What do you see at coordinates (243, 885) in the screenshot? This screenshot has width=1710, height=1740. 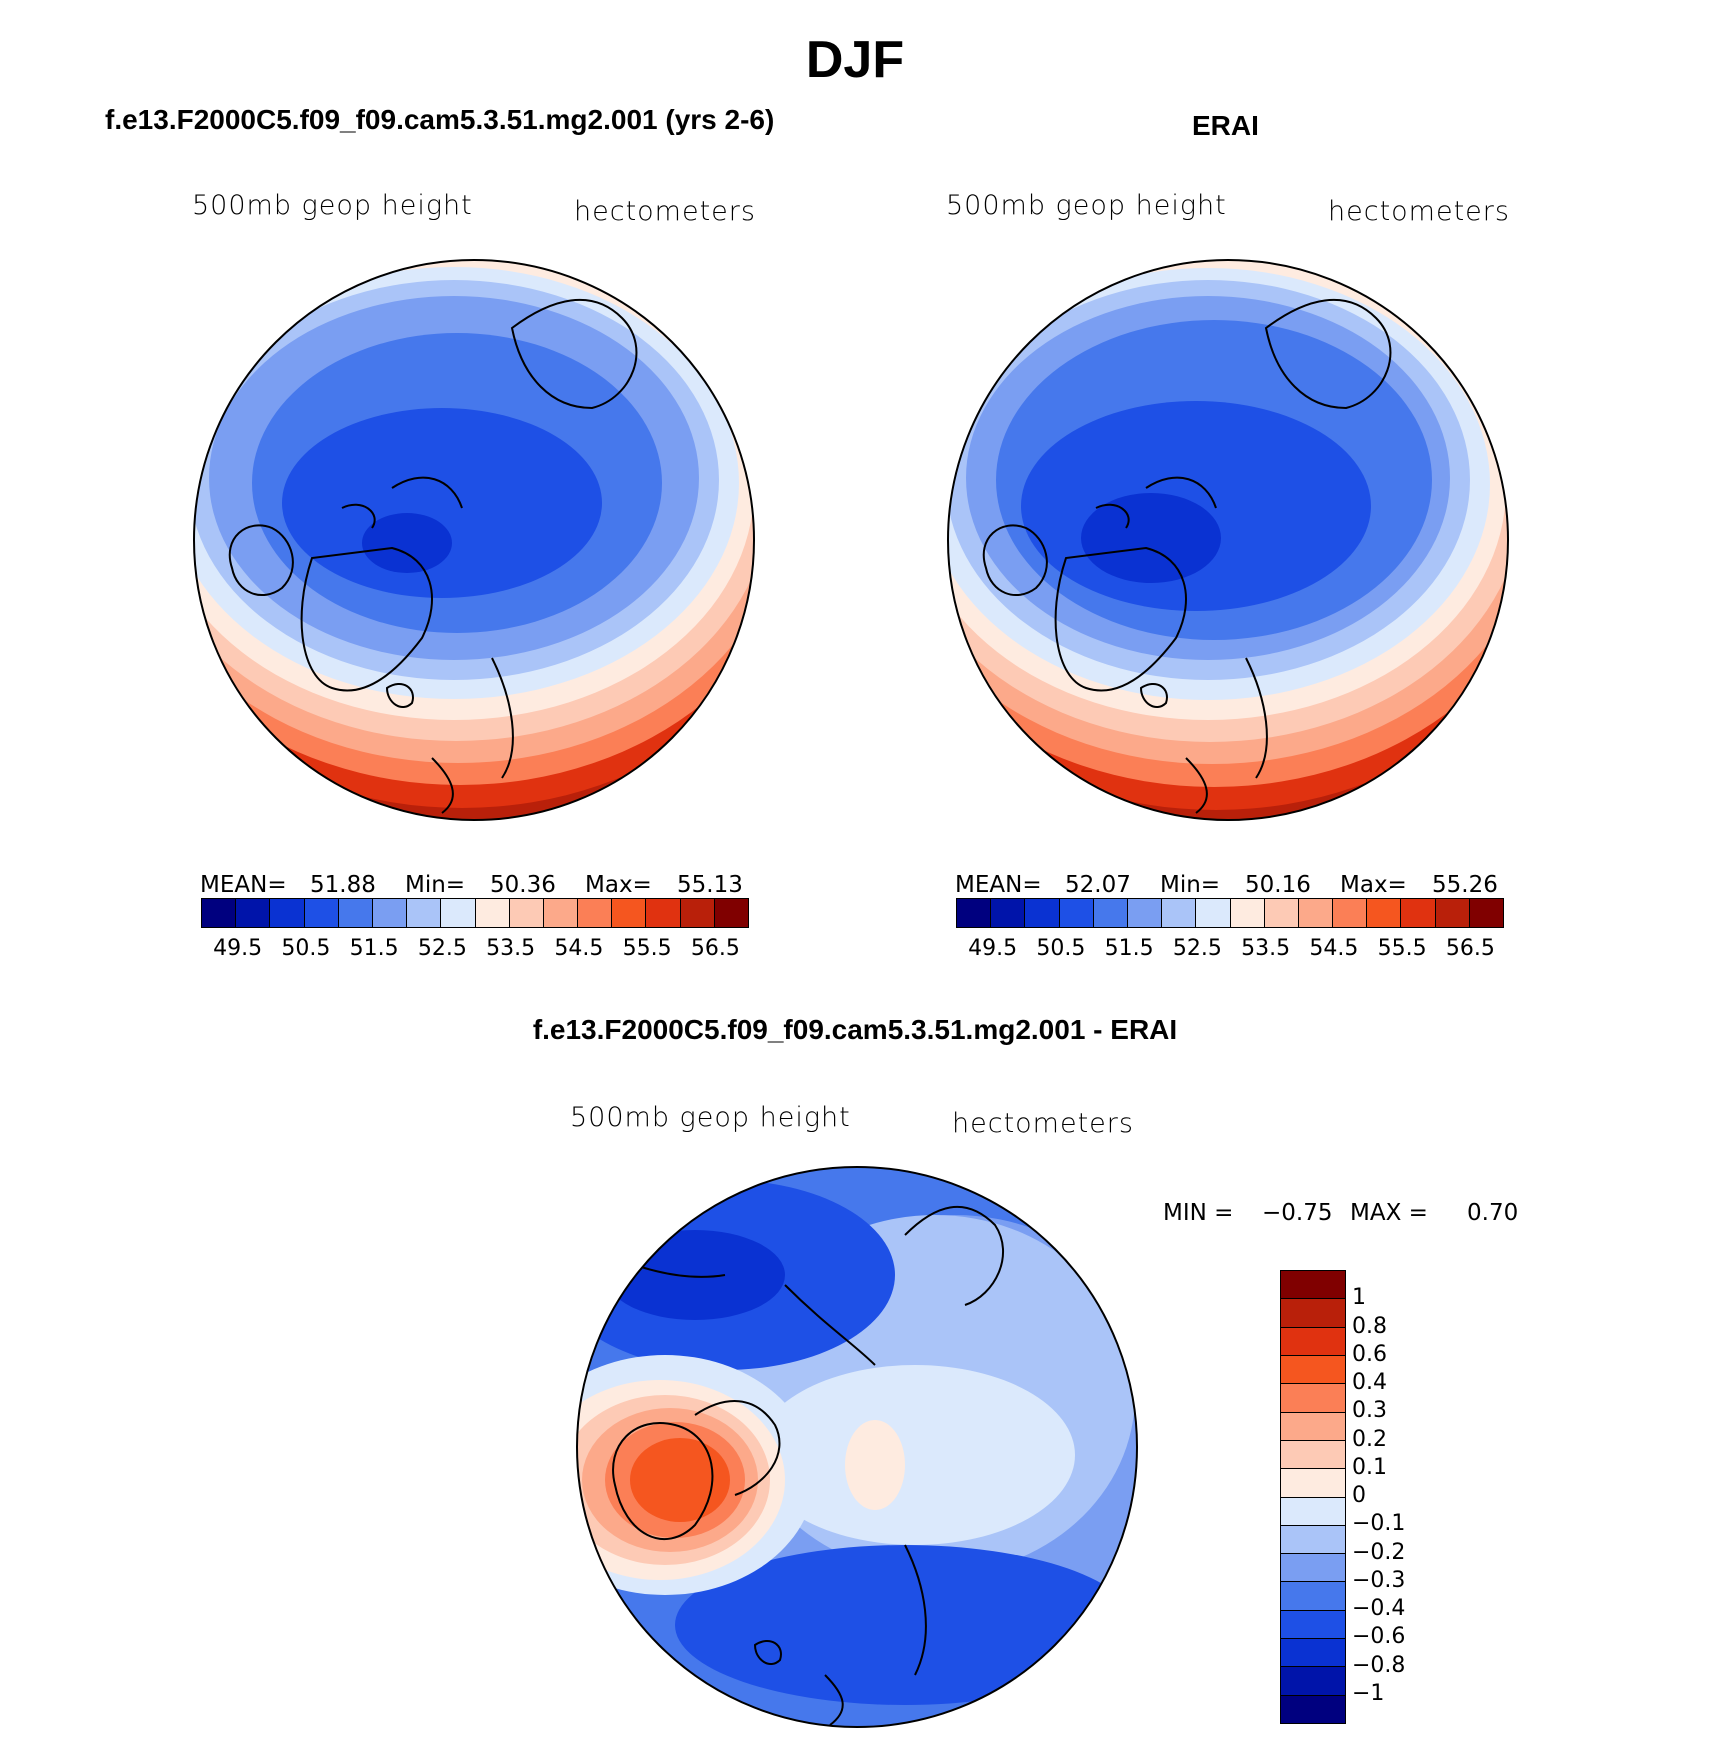 I see `panel1-mean-label: MEAN=` at bounding box center [243, 885].